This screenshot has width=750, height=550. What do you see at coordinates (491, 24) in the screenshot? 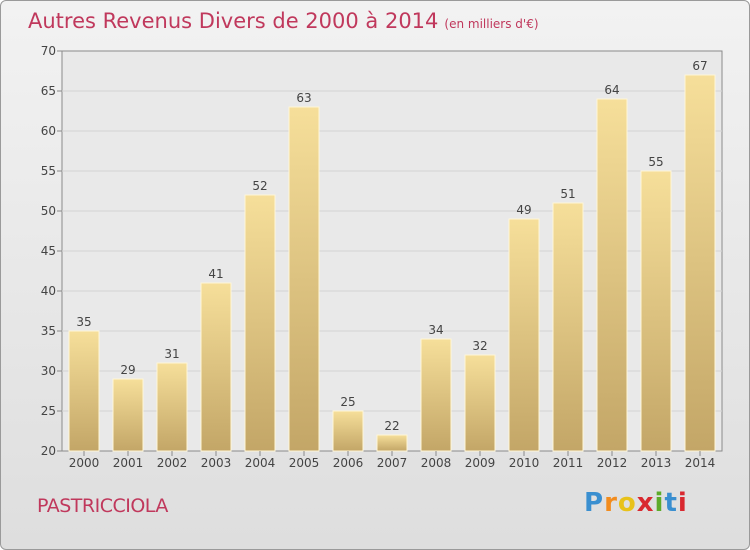
I see `unit-label: (en milliers d'€)` at bounding box center [491, 24].